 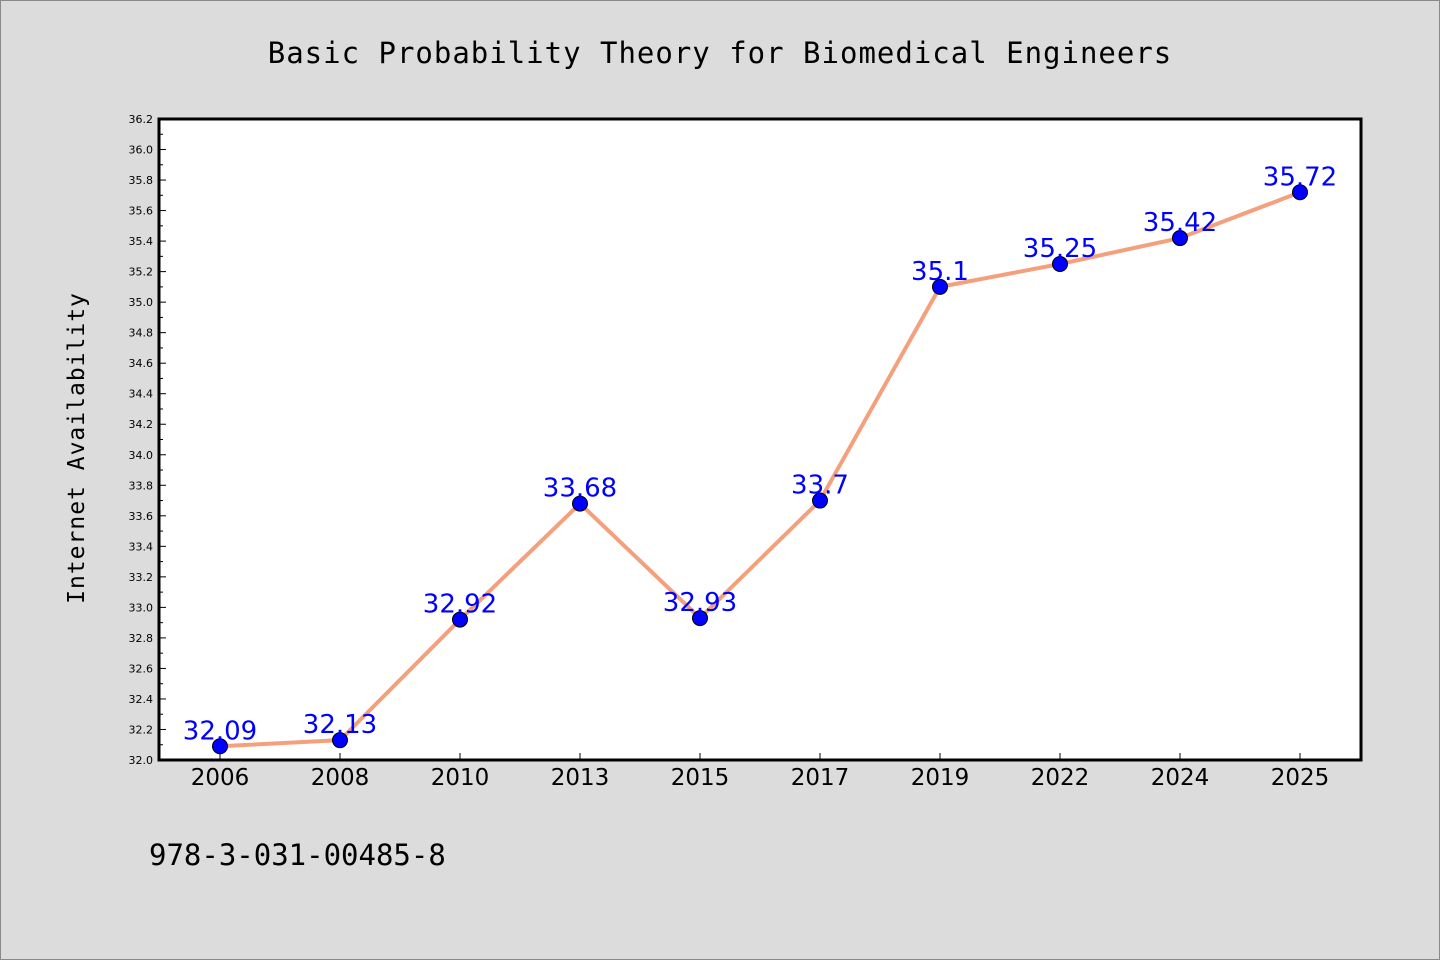 What do you see at coordinates (141, 577) in the screenshot?
I see `y-tick-label: 33.2` at bounding box center [141, 577].